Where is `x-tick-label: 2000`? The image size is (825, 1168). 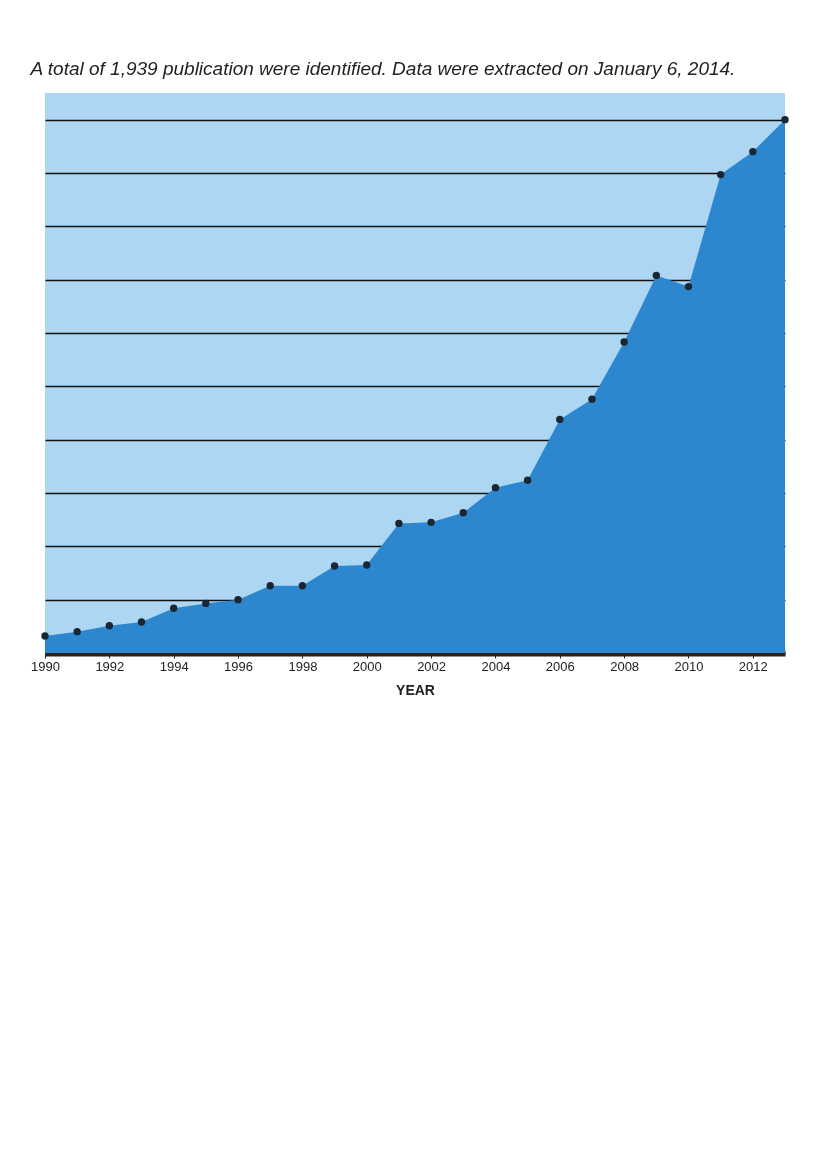
x-tick-label: 2000 is located at coordinates (367, 666).